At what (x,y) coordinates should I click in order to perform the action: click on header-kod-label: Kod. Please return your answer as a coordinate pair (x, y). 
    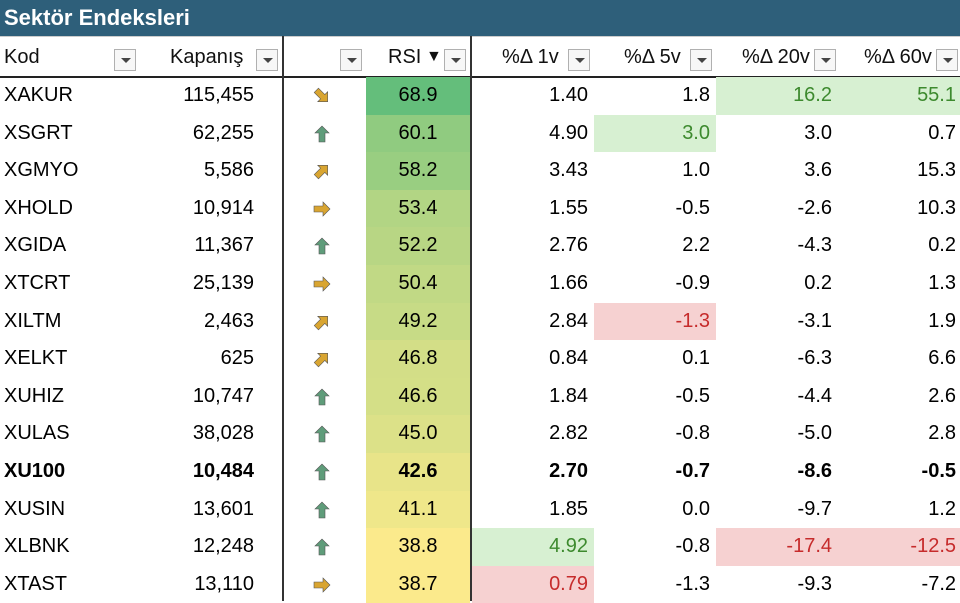
    Looking at the image, I should click on (22, 57).